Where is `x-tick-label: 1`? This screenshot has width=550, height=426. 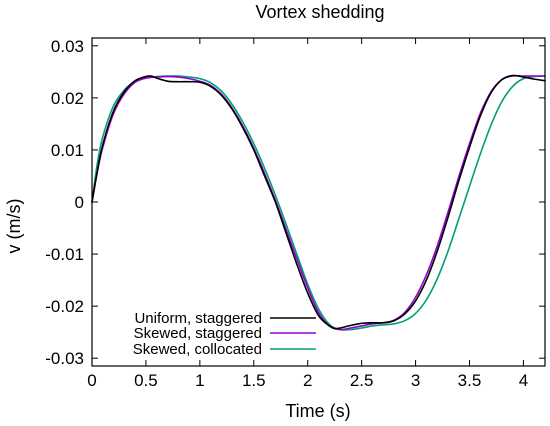
x-tick-label: 1 is located at coordinates (199, 380).